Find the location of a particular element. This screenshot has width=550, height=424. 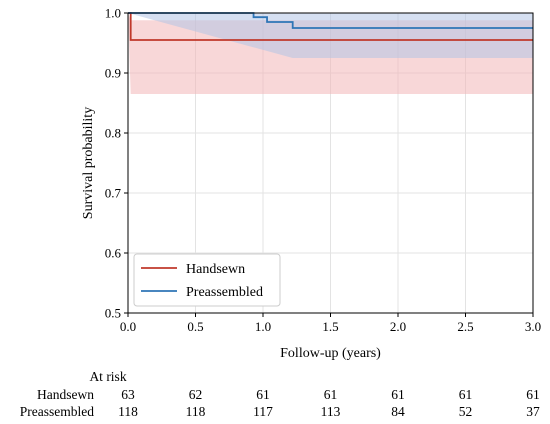

risk-count-handsewn-4: 61 is located at coordinates (398, 394).